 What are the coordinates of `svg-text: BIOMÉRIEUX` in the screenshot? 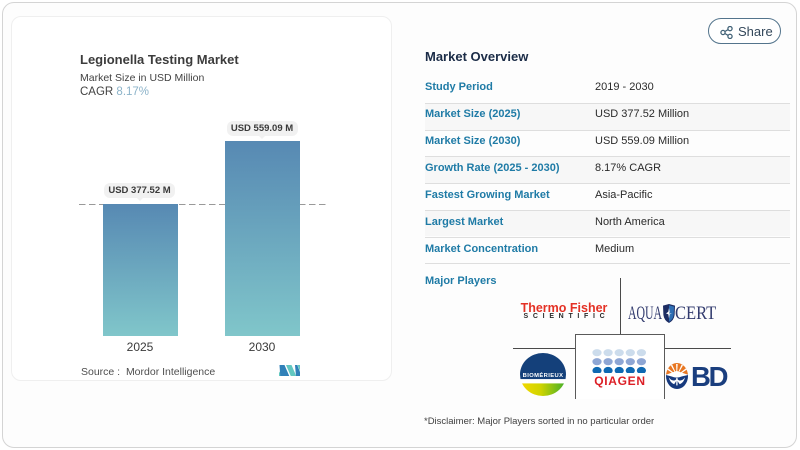 It's located at (543, 375).